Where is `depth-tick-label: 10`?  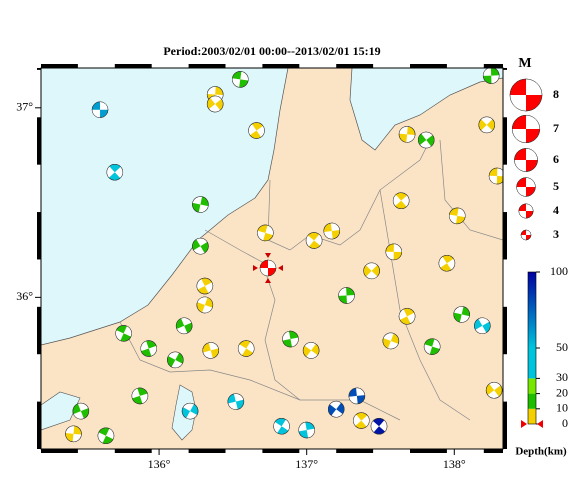 depth-tick-label: 10 is located at coordinates (562, 408).